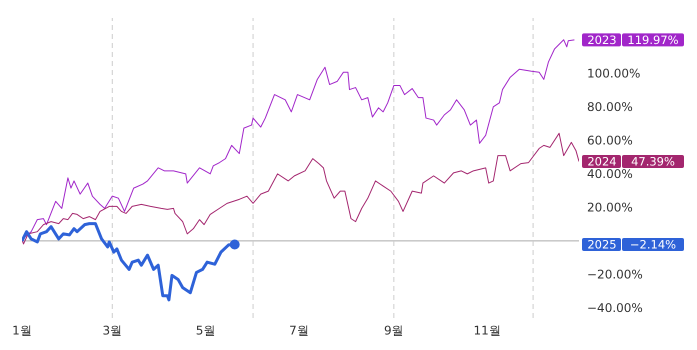  I want to click on y-tick-label: −20.00%, so click(615, 275).